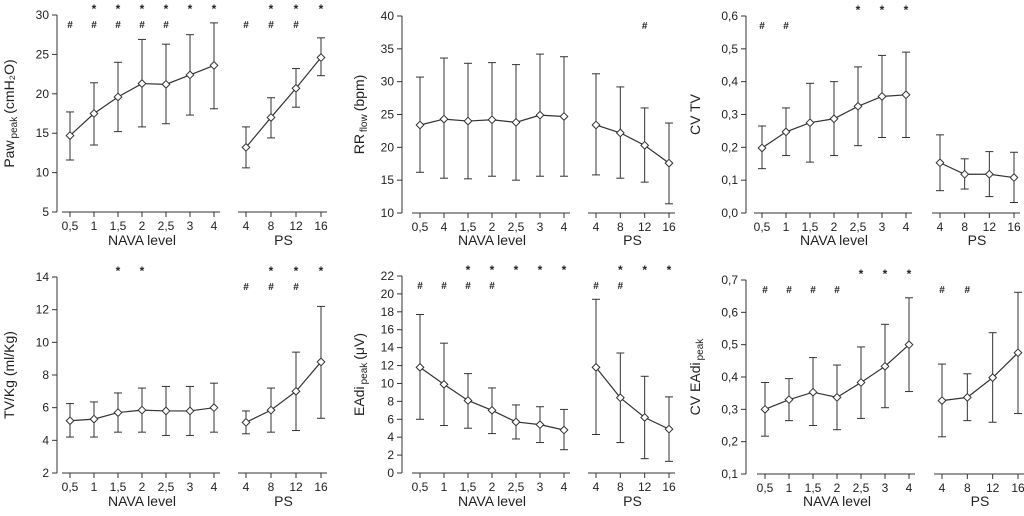  What do you see at coordinates (729, 82) in the screenshot?
I see `y-tick-label: 0,4` at bounding box center [729, 82].